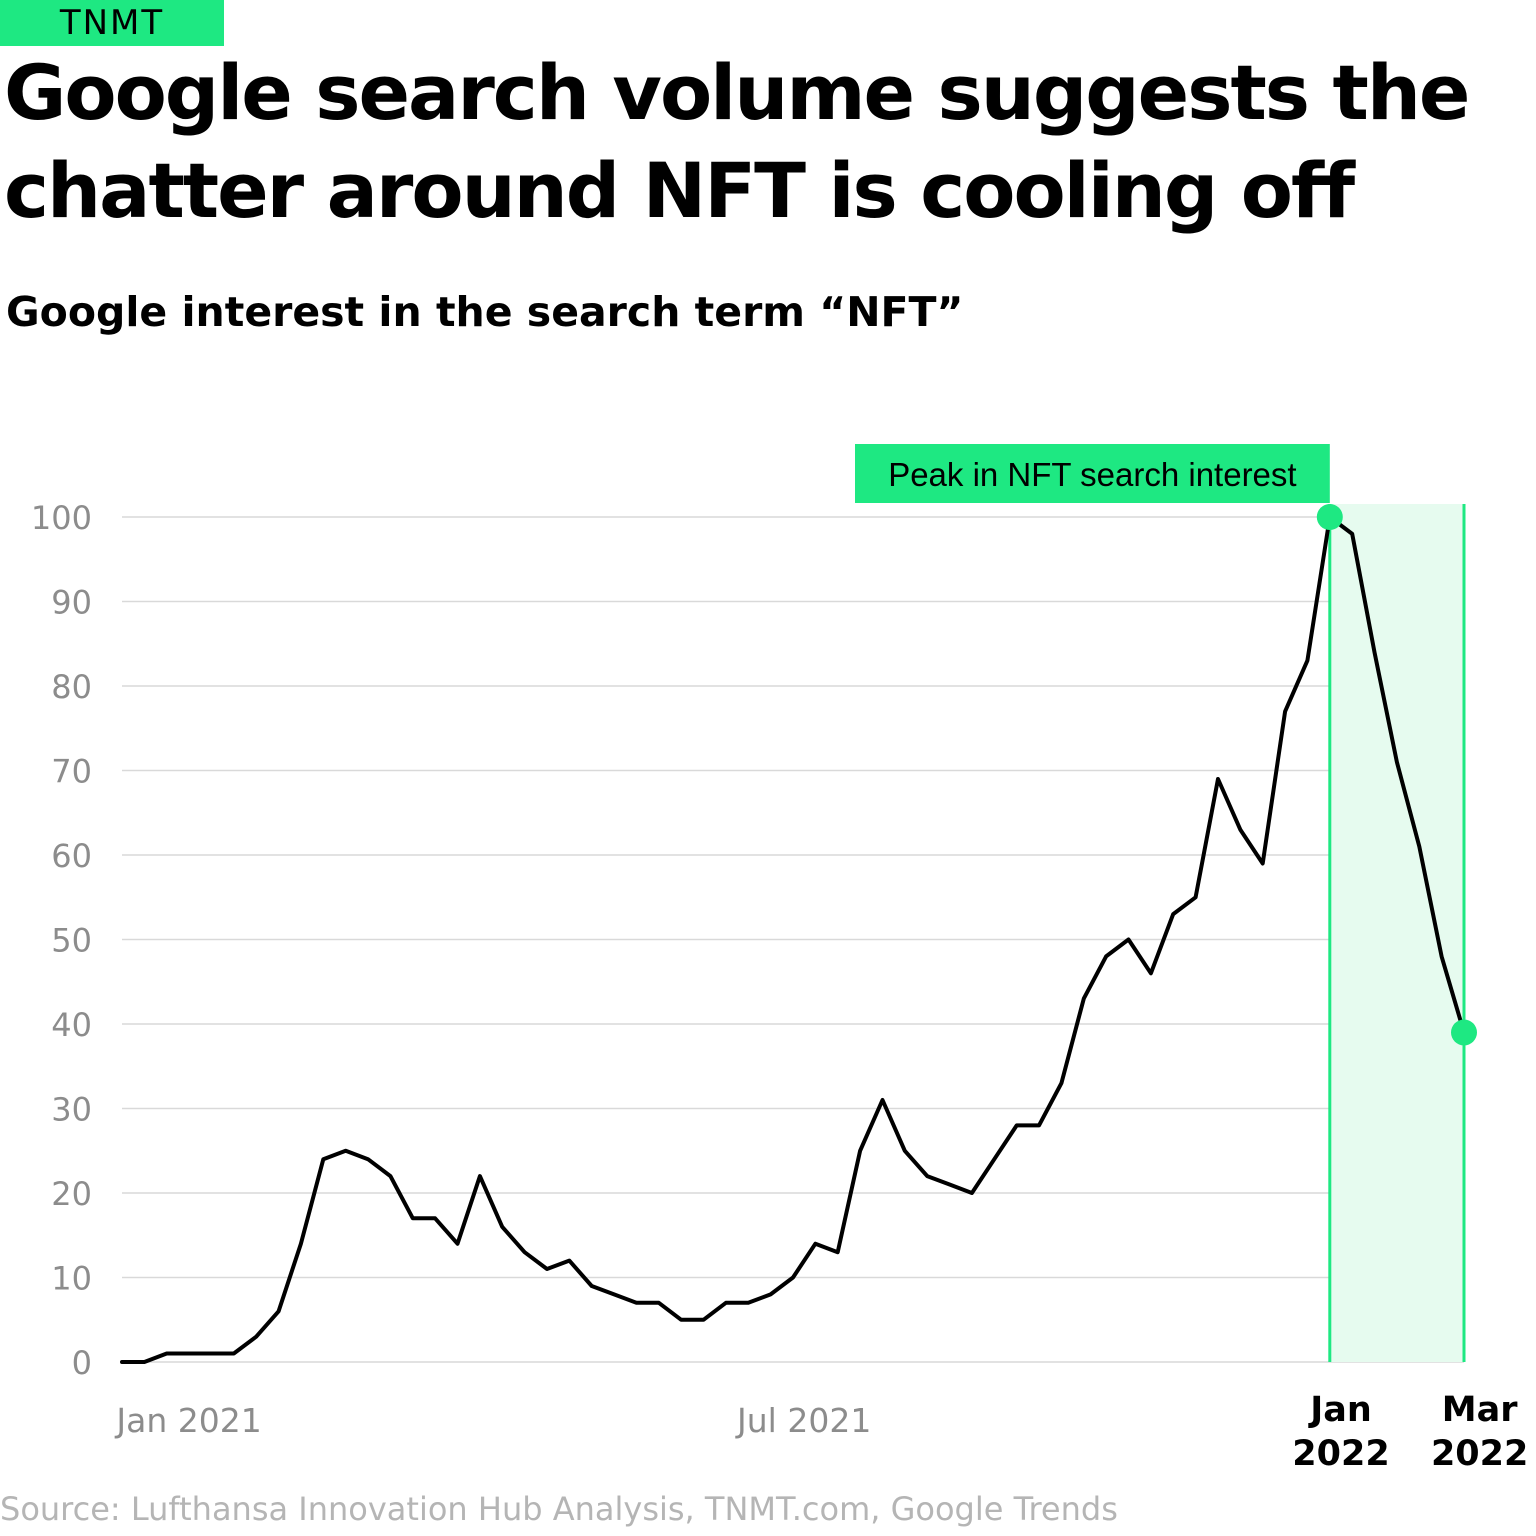 The image size is (1536, 1536). Describe the element at coordinates (71, 687) in the screenshot. I see `y-tick-label: 80` at that location.